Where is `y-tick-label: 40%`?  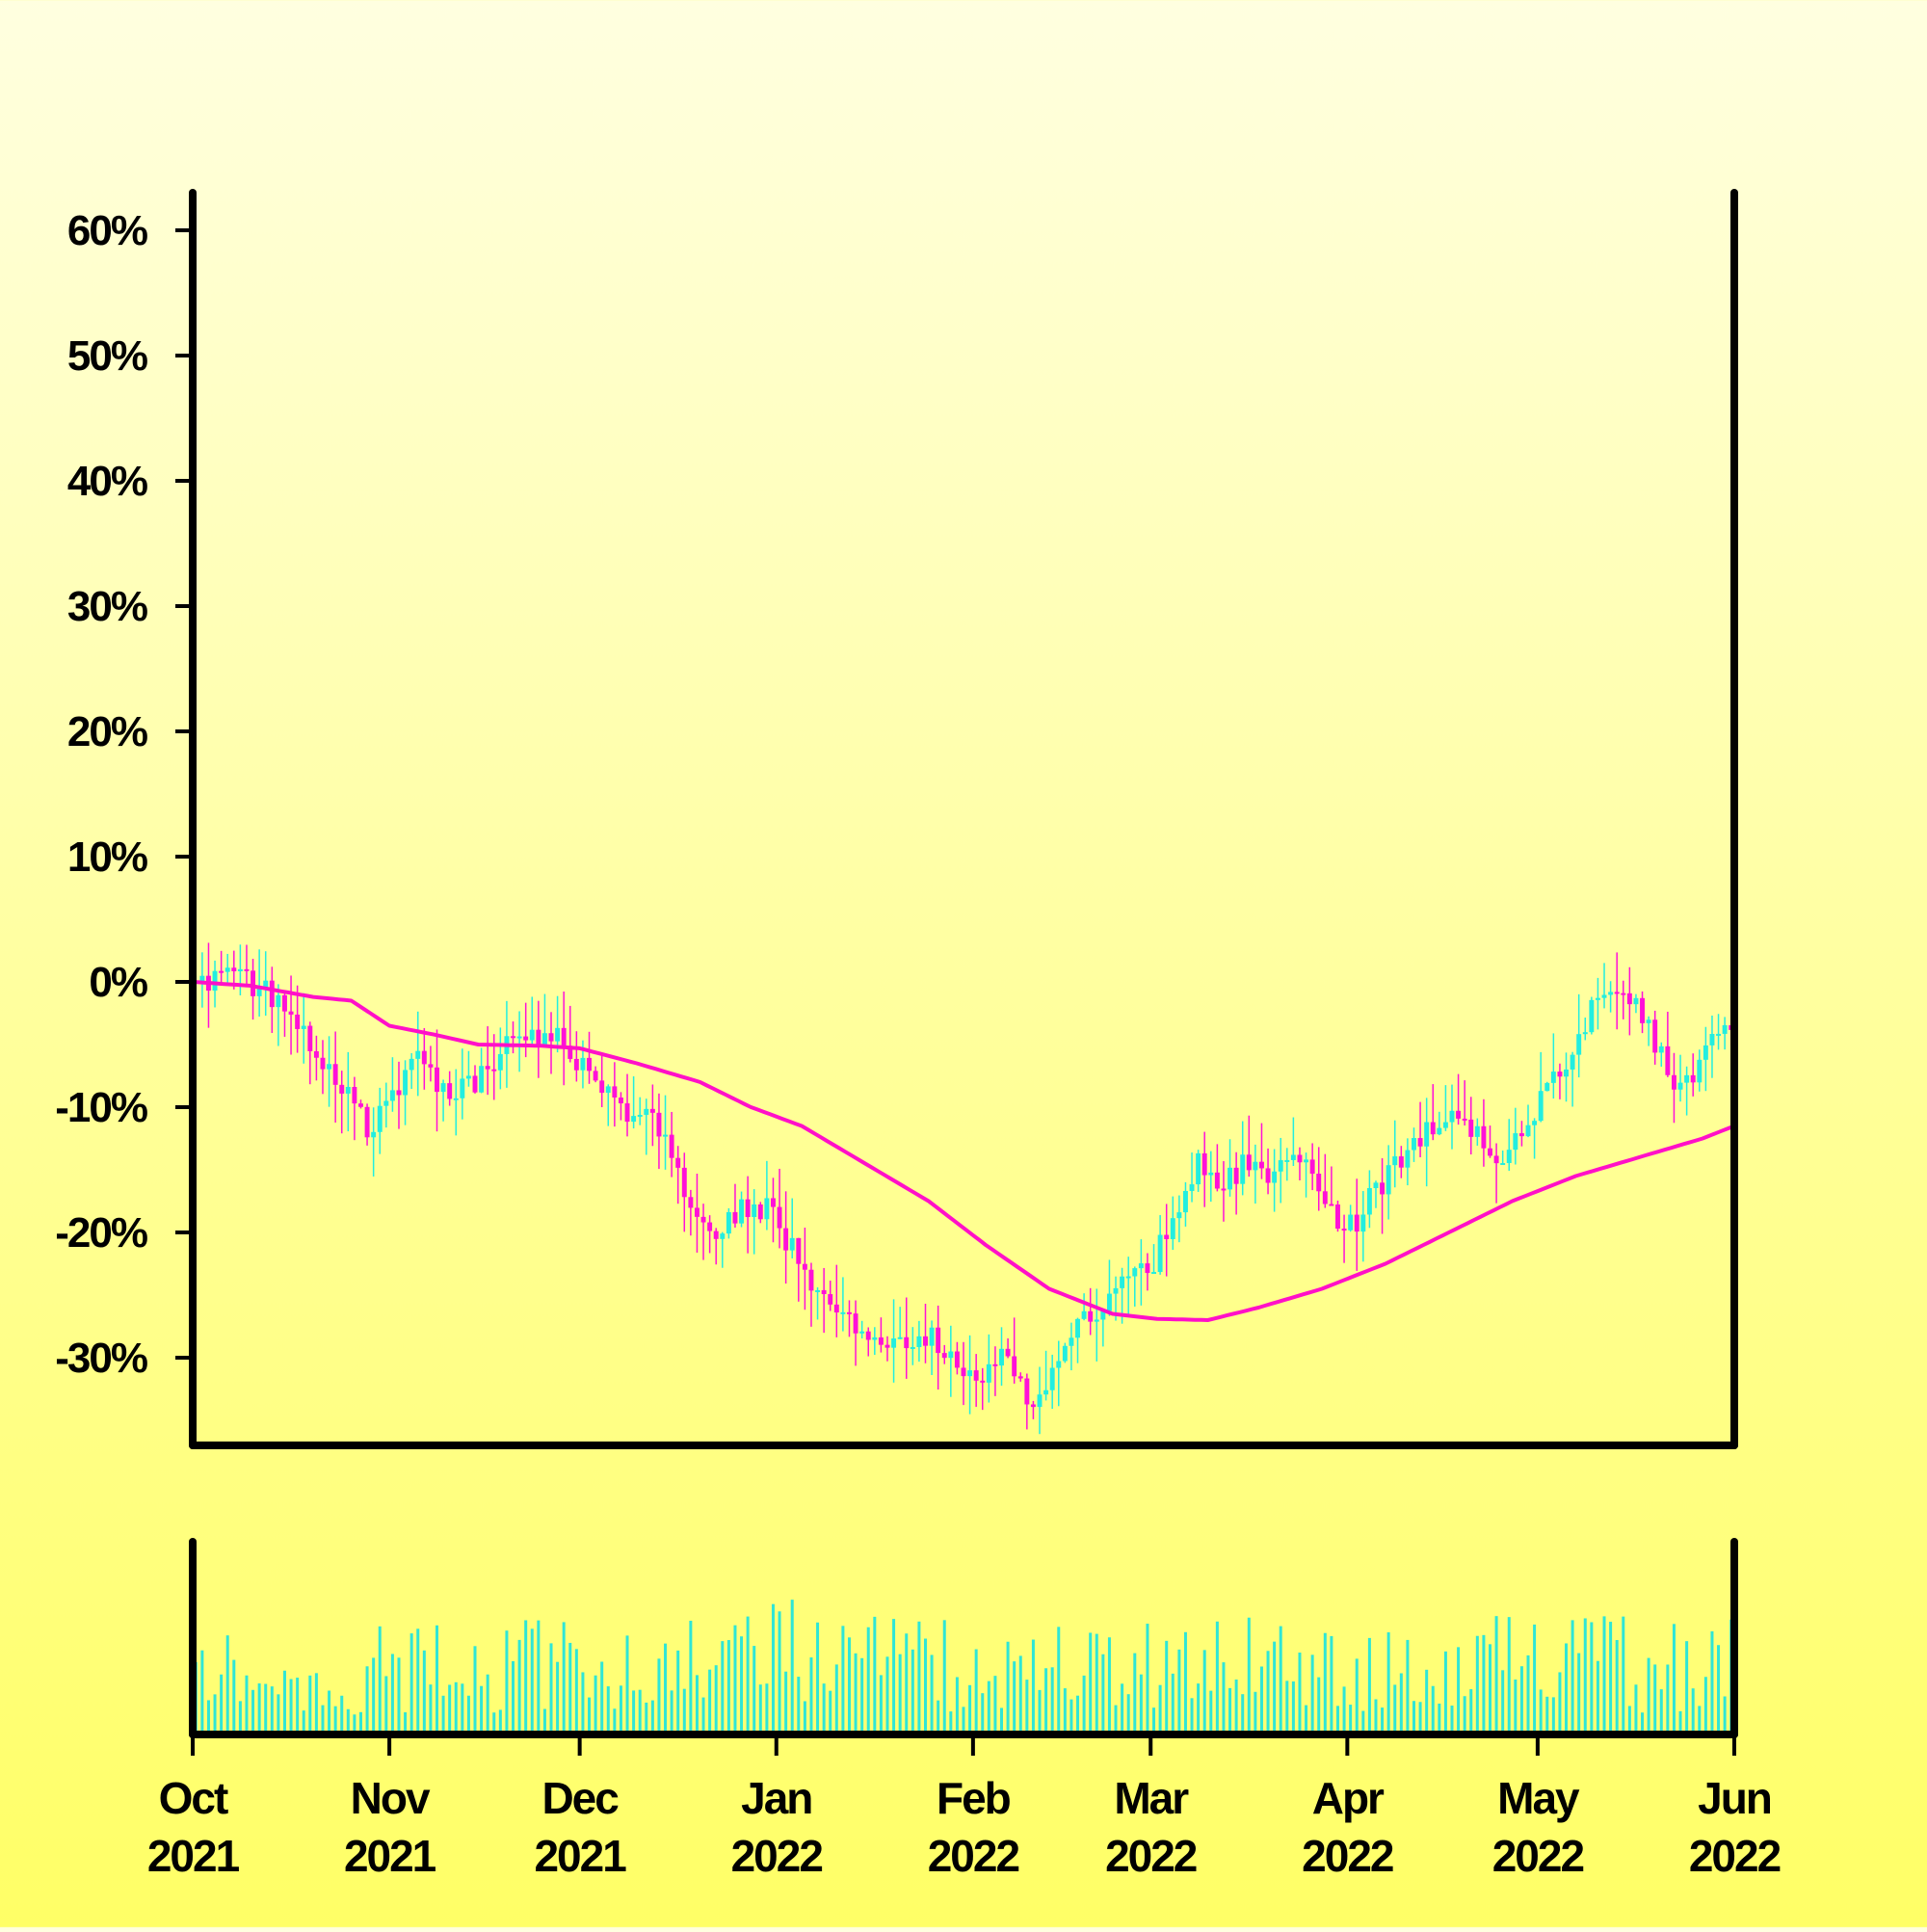
y-tick-label: 40% is located at coordinates (107, 481).